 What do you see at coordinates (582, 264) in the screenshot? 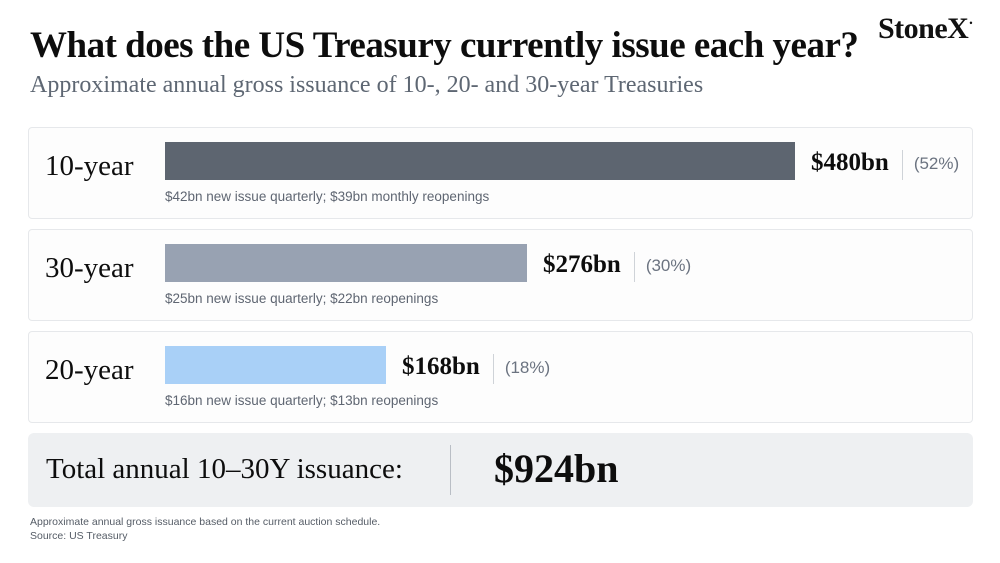
I see `value-label: $276bn` at bounding box center [582, 264].